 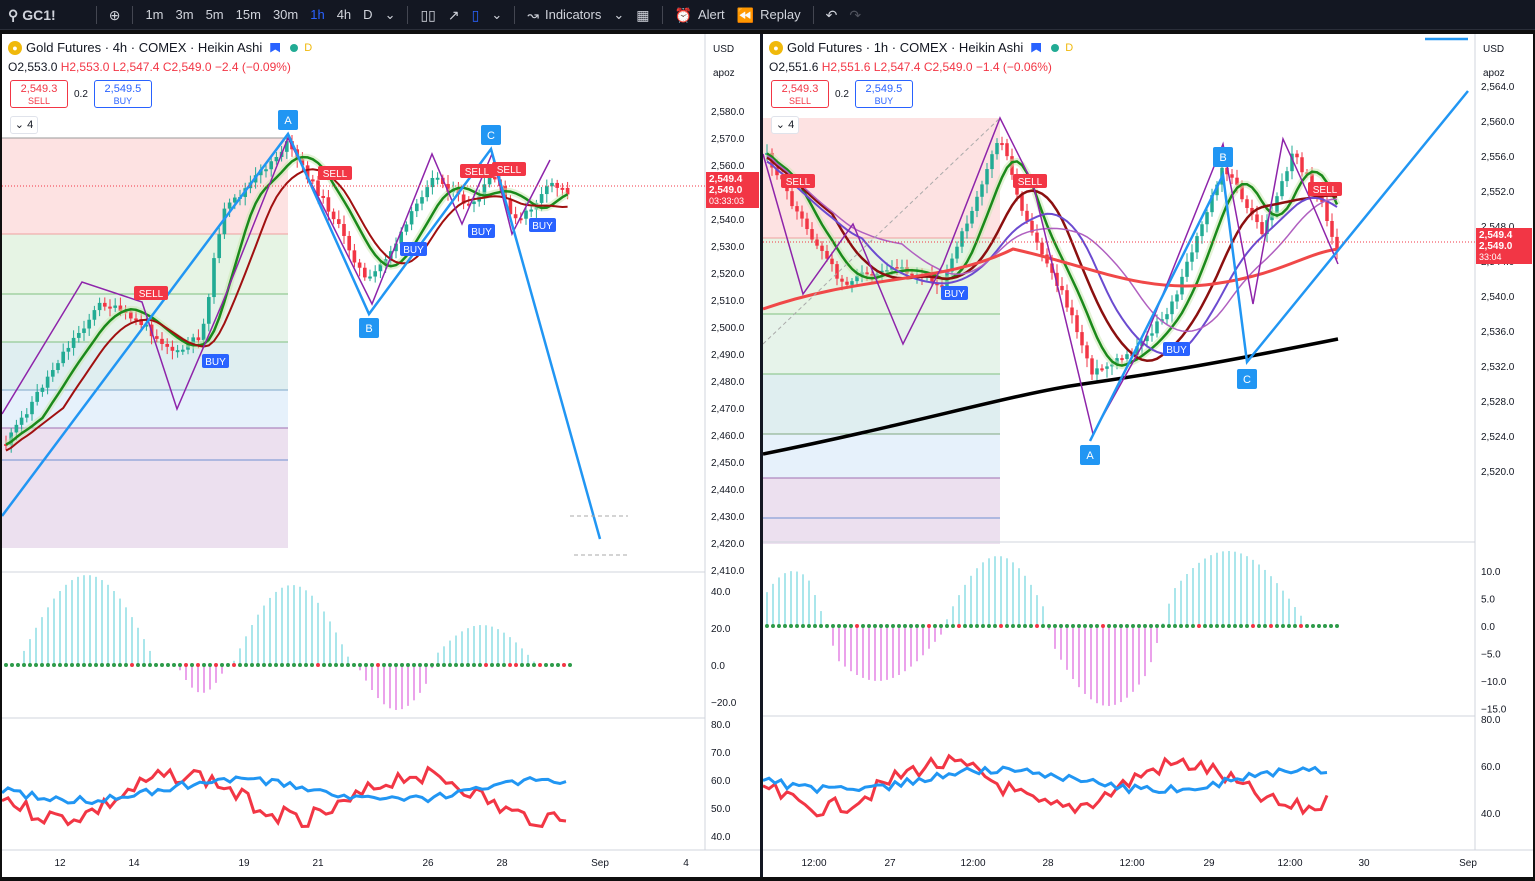 I want to click on price-tick-label: 2,536.0, so click(x=1498, y=332).